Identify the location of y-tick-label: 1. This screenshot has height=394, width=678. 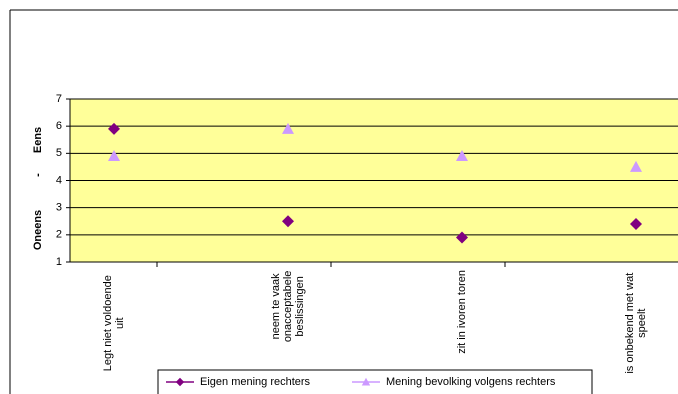
(59, 262).